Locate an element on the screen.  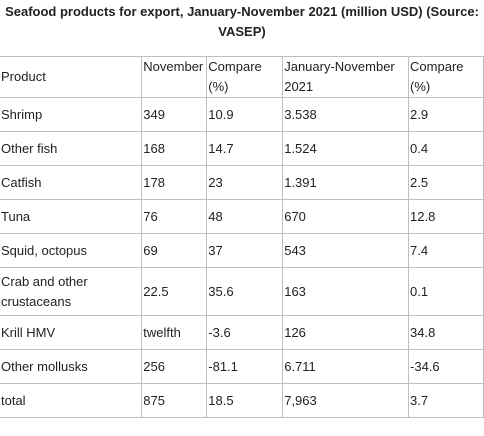
table-row: Other fish 168 14.7 1.524 0.4 is located at coordinates (242, 148).